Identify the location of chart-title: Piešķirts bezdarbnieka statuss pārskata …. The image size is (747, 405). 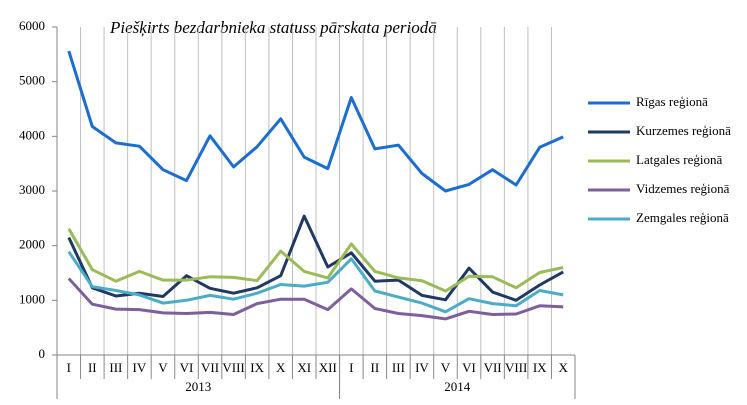
(273, 27).